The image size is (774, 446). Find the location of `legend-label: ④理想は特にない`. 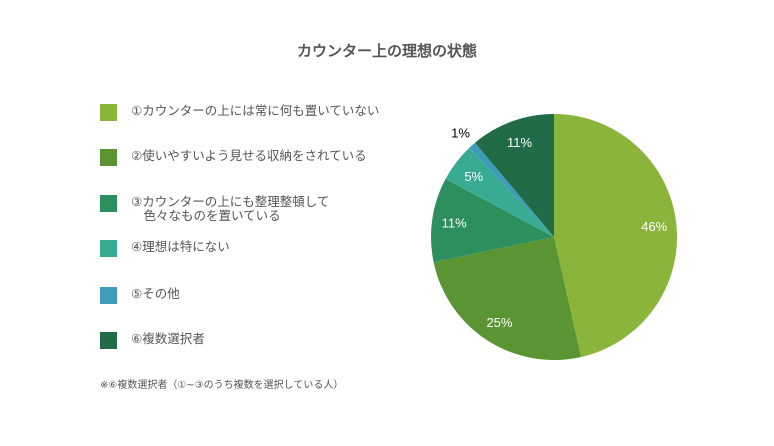

legend-label: ④理想は特にない is located at coordinates (180, 246).